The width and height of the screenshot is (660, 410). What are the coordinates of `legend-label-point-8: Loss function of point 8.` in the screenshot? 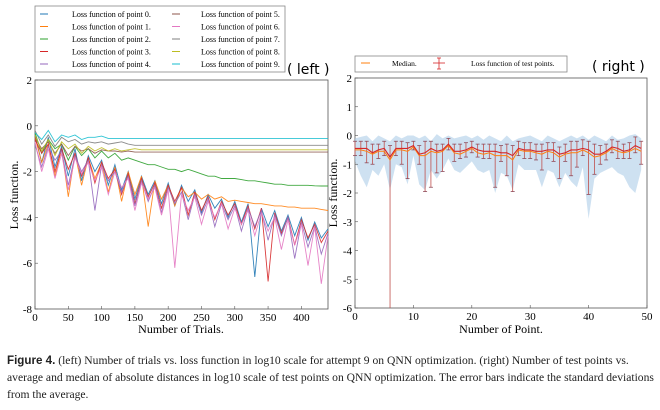 It's located at (240, 52).